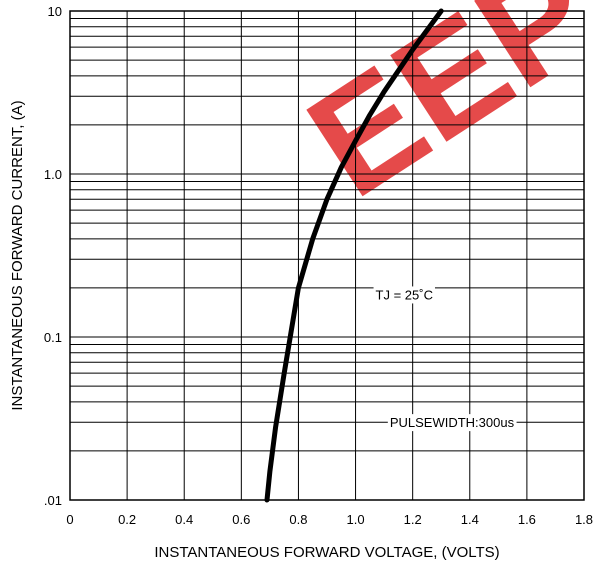 This screenshot has height=564, width=599. I want to click on x-axis-title: INSTANTANEOUS FORWARD VOLTAGE, (VOLTS), so click(326, 552).